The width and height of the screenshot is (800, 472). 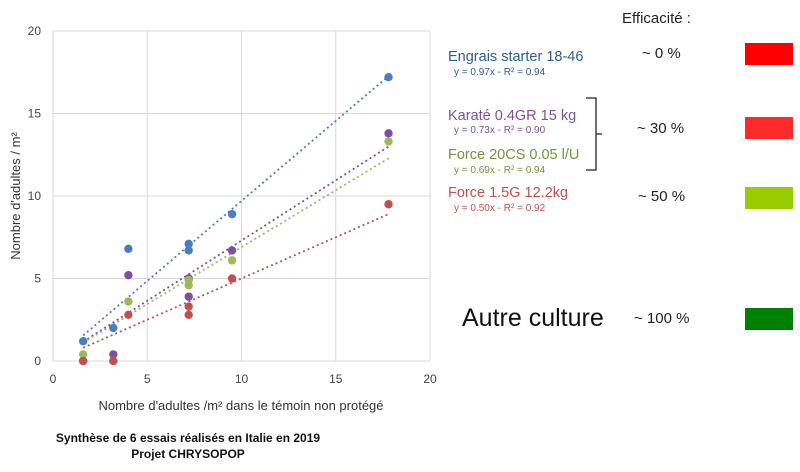 I want to click on x-tick-label: 20, so click(x=430, y=379).